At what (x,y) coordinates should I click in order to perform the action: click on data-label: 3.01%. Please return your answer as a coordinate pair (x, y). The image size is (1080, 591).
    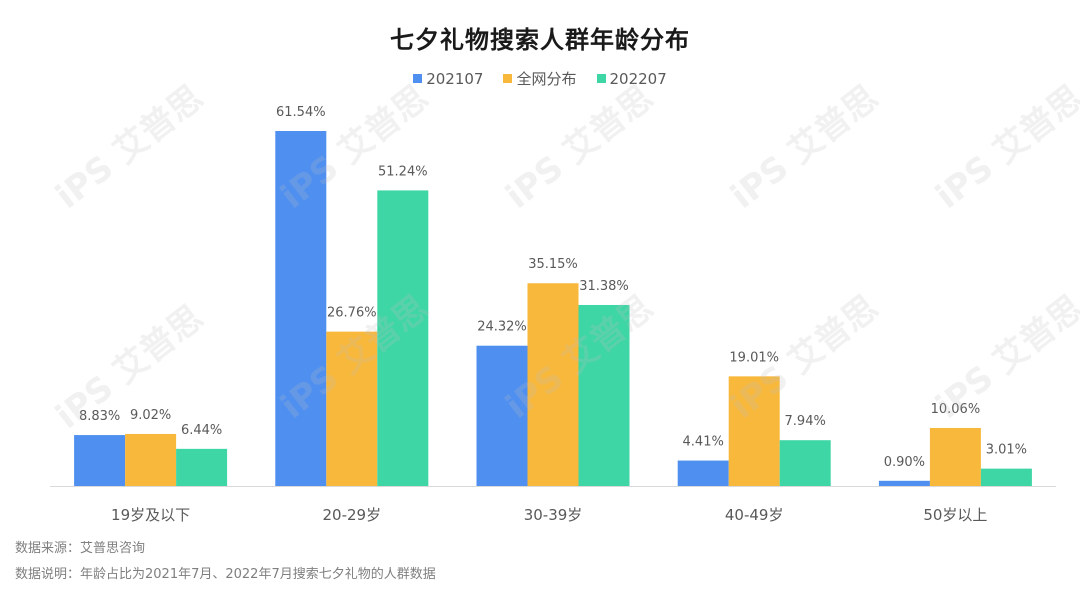
    Looking at the image, I should click on (1006, 450).